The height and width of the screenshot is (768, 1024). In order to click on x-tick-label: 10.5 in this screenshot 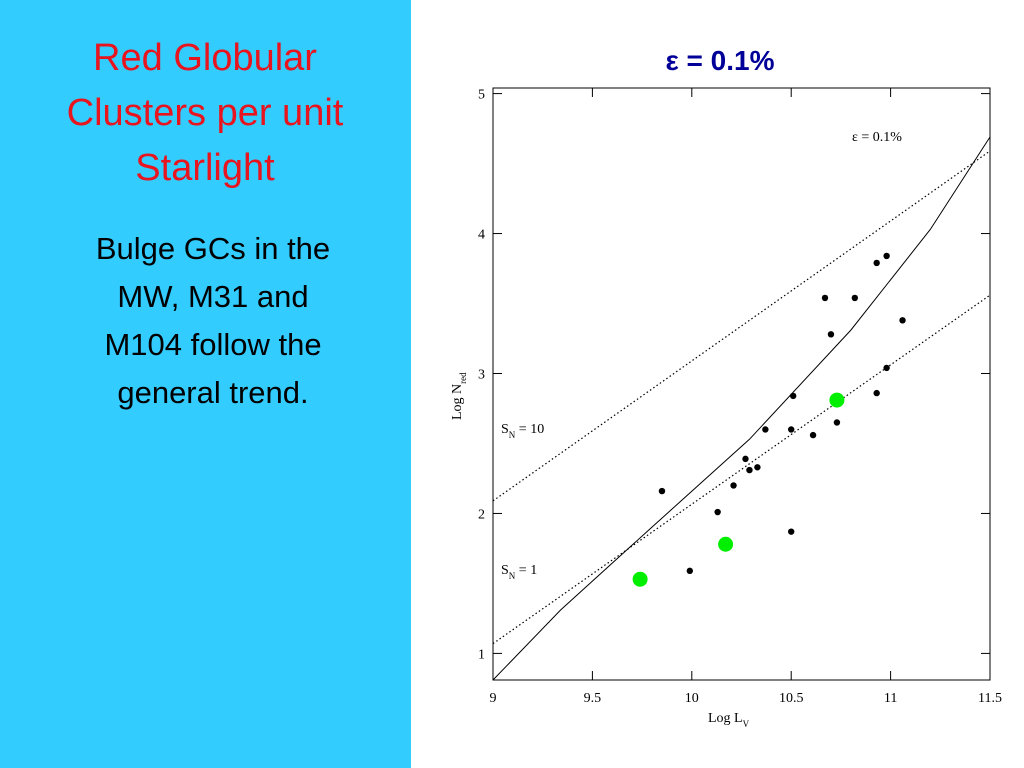, I will do `click(791, 698)`.